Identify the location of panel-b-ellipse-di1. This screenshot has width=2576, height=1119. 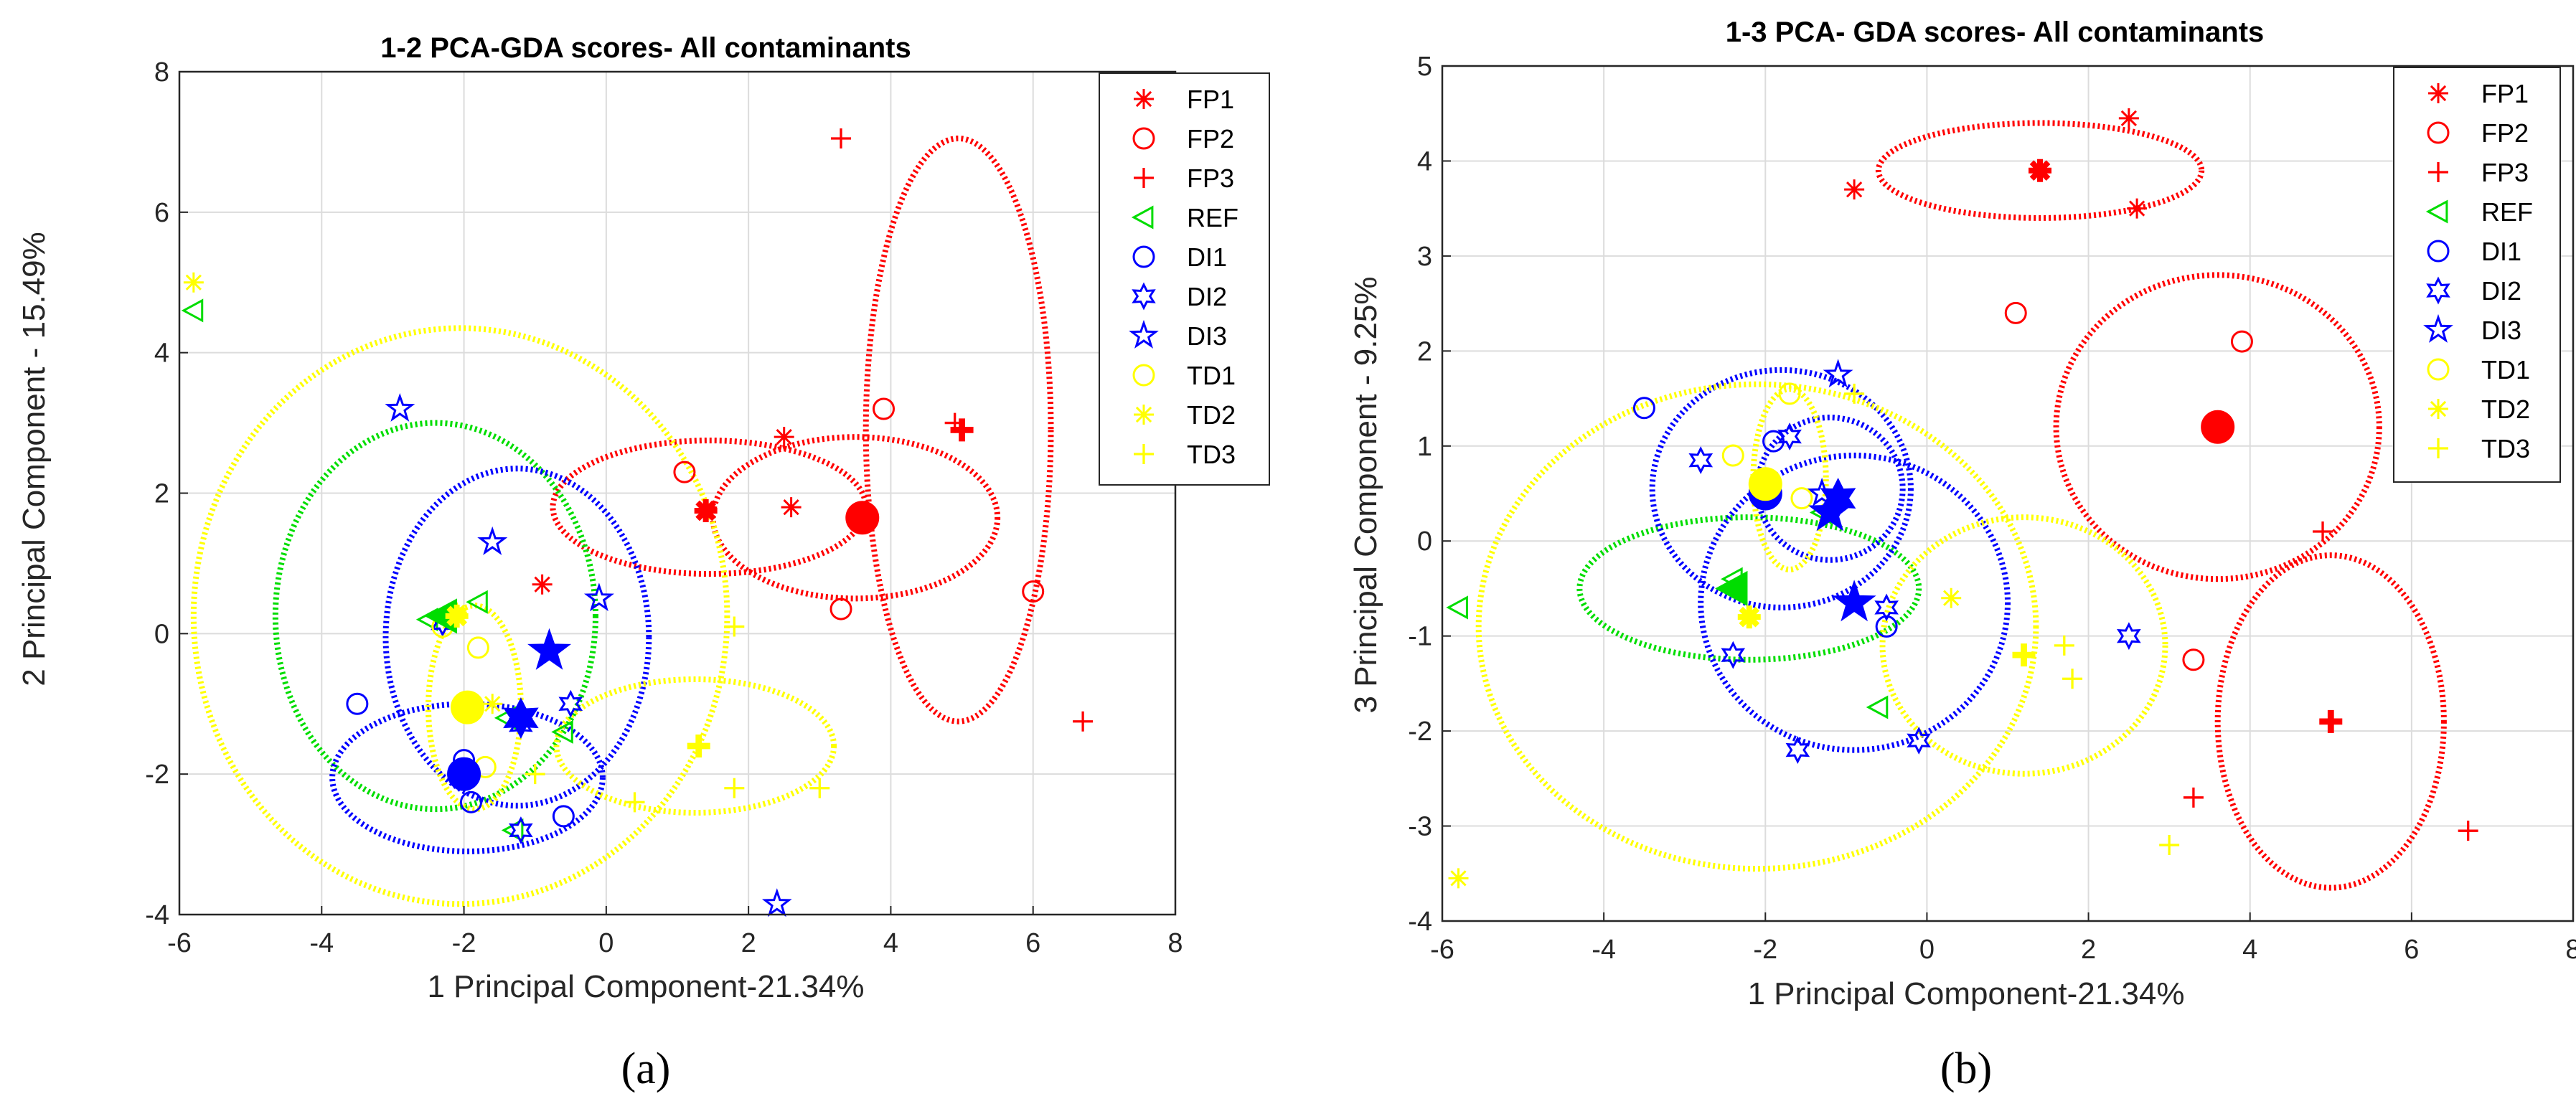
(1781, 488).